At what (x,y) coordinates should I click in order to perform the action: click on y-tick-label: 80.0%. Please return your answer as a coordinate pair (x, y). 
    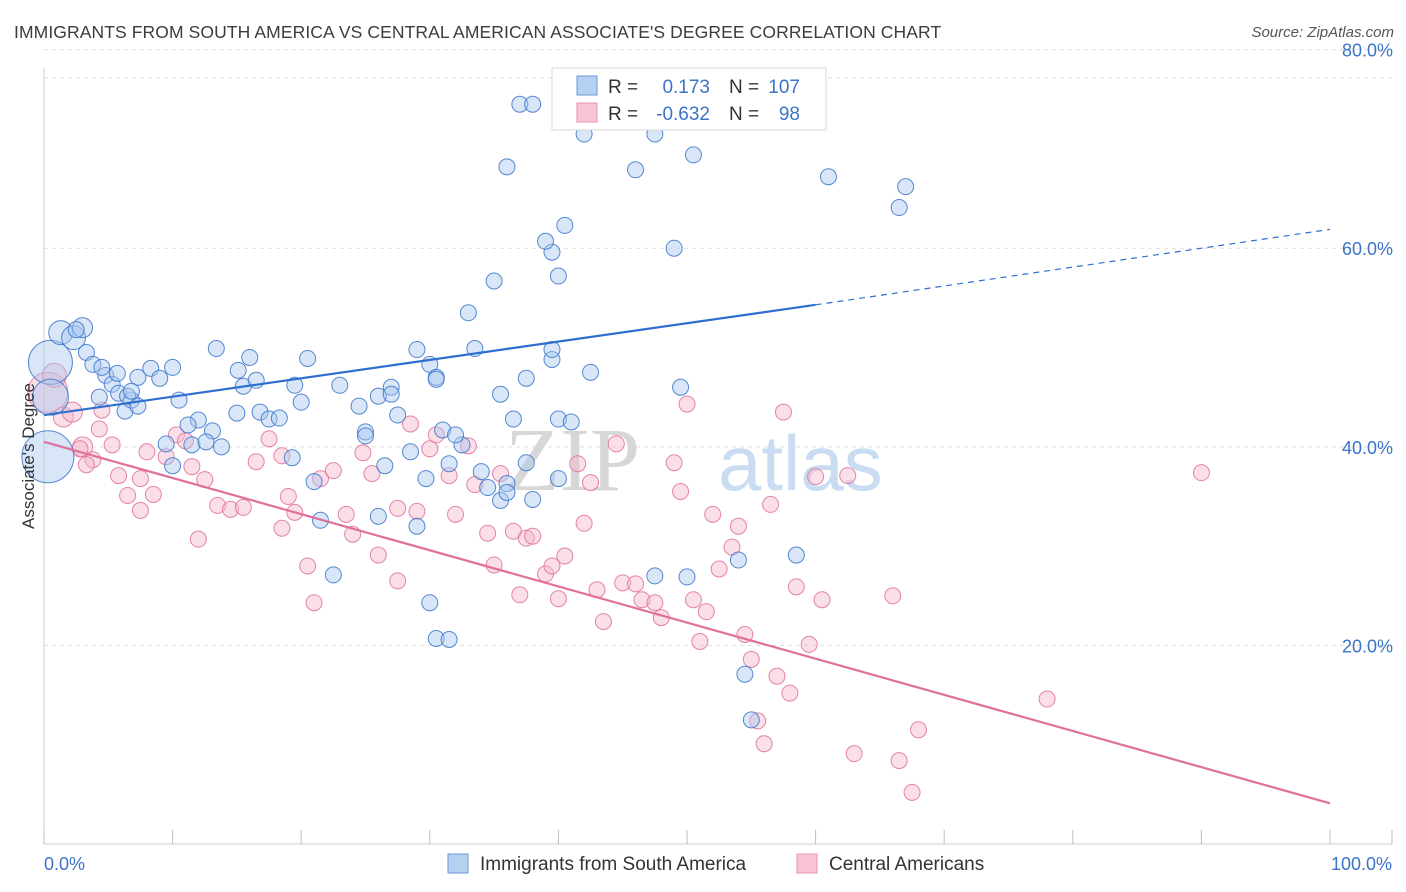
    Looking at the image, I should click on (1367, 51).